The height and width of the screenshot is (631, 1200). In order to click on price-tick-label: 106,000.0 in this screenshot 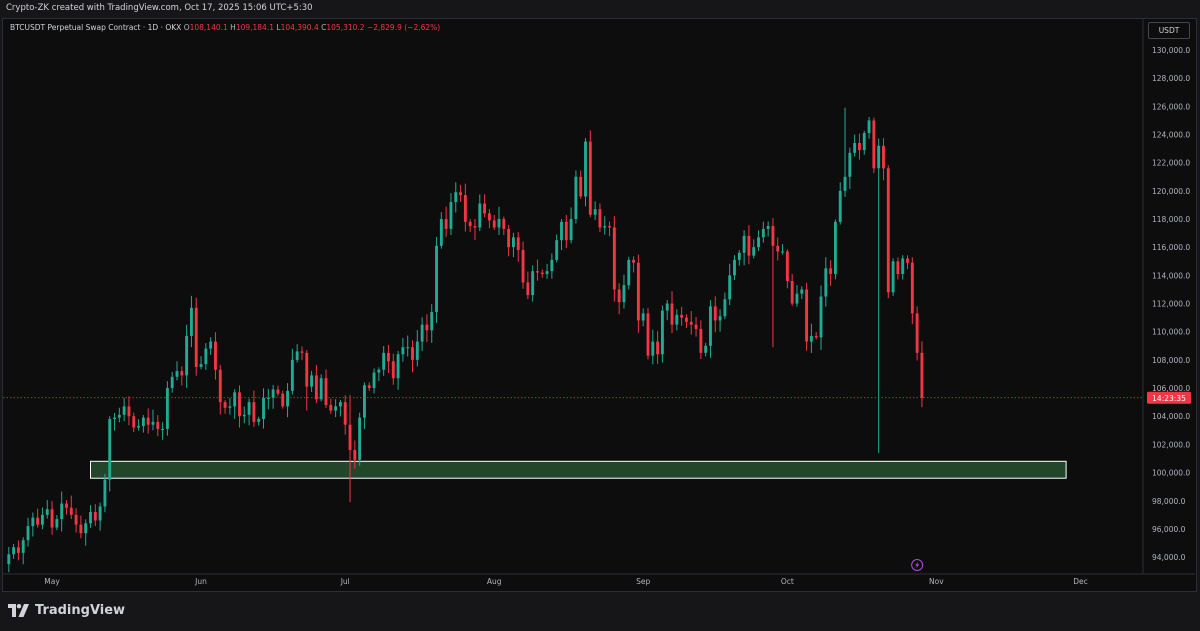, I will do `click(1171, 388)`.